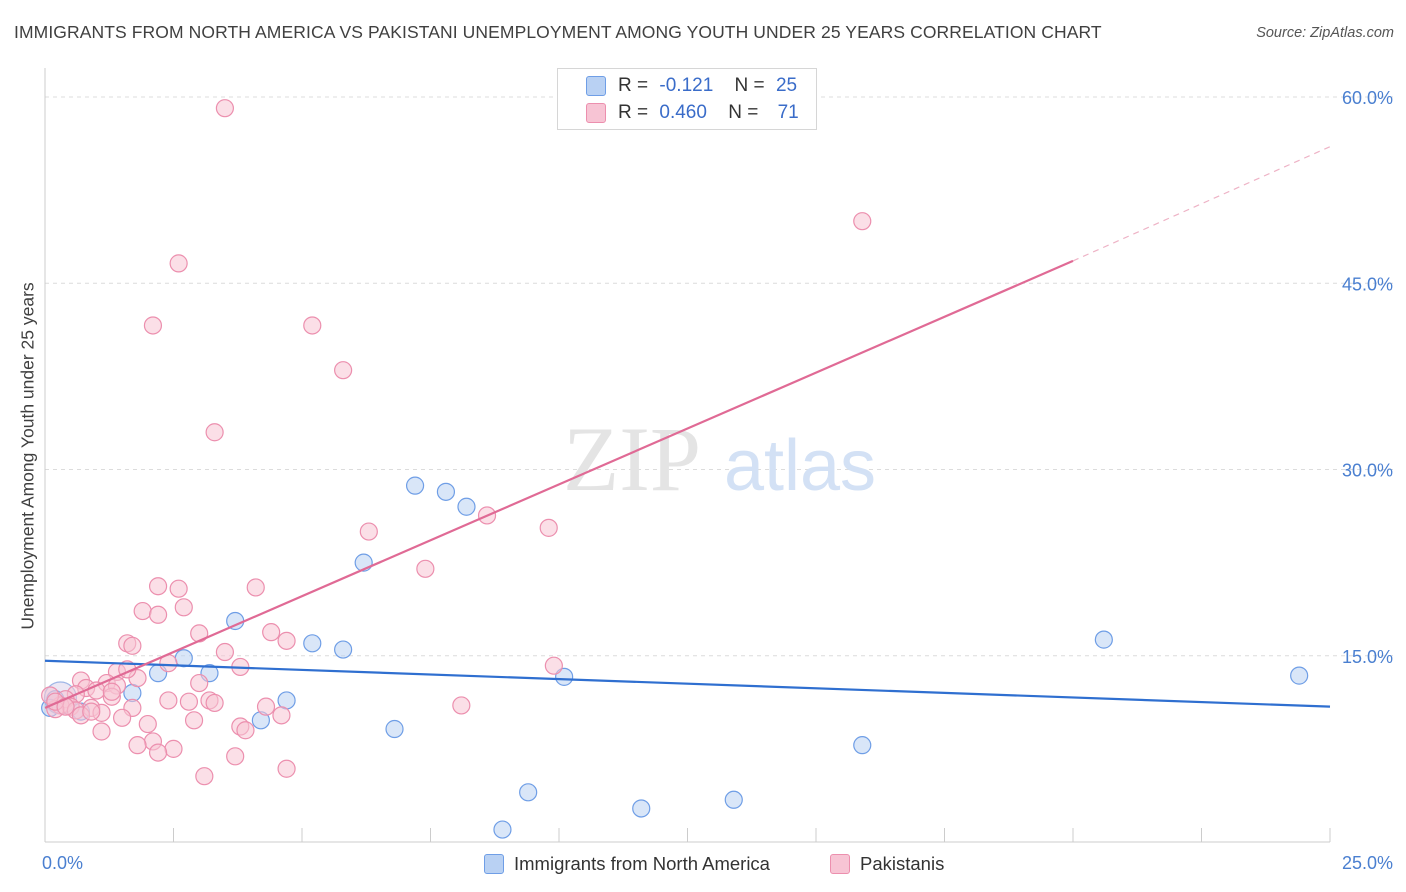  Describe the element at coordinates (494, 864) in the screenshot. I see `bottom-legend-swatch-immigrants` at that location.